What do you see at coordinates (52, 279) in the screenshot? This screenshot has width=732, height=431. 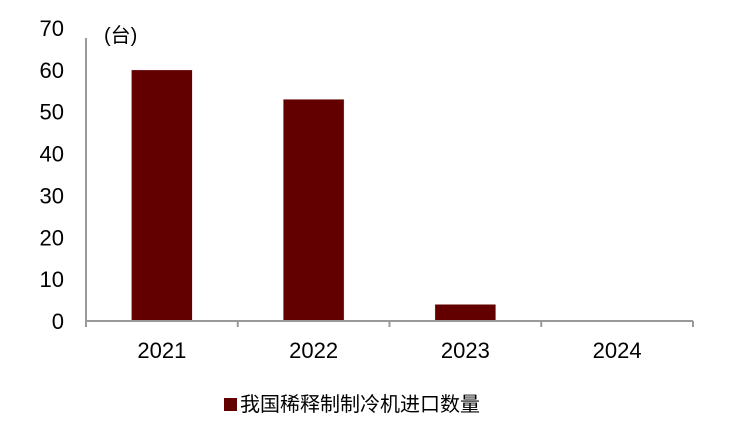 I see `y-tick-label: 10` at bounding box center [52, 279].